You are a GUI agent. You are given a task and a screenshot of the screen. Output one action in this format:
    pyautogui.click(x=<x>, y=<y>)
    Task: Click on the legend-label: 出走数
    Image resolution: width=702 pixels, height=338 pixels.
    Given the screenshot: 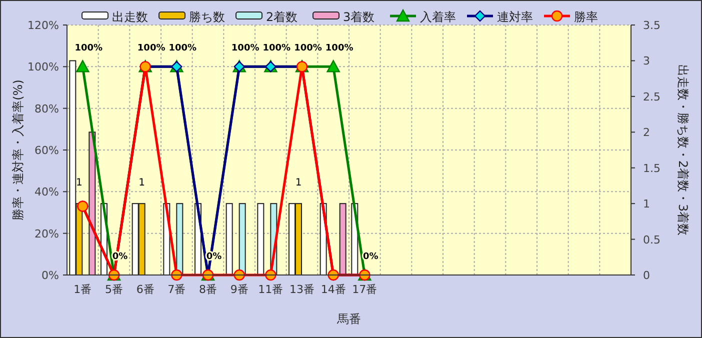 What is the action you would take?
    pyautogui.click(x=130, y=17)
    